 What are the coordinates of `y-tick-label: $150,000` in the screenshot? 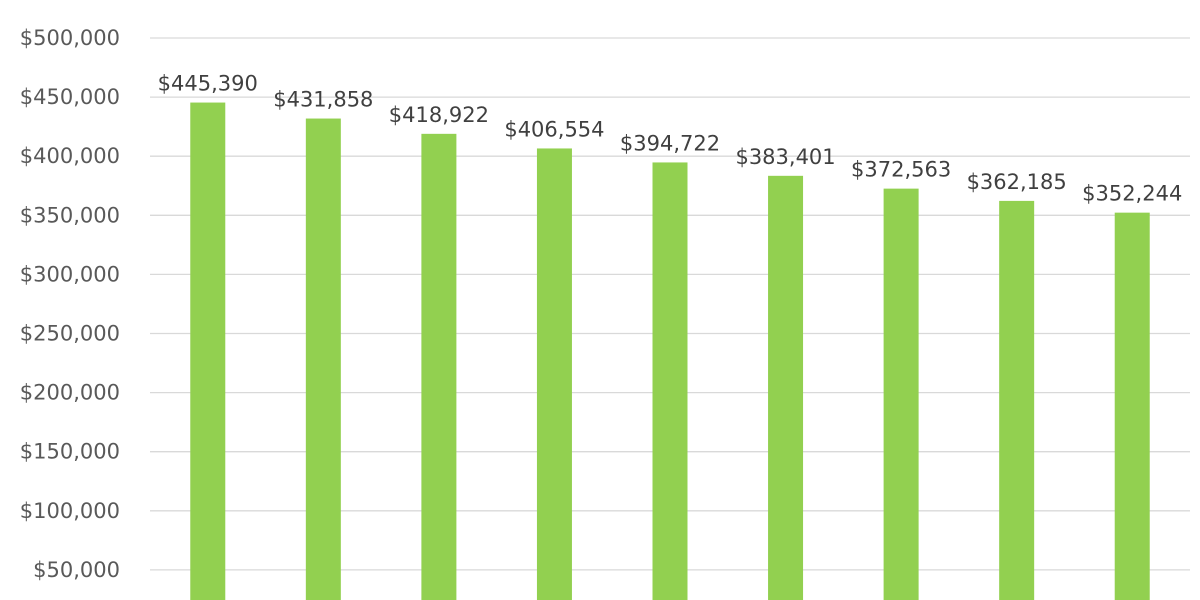 It's located at (70, 452).